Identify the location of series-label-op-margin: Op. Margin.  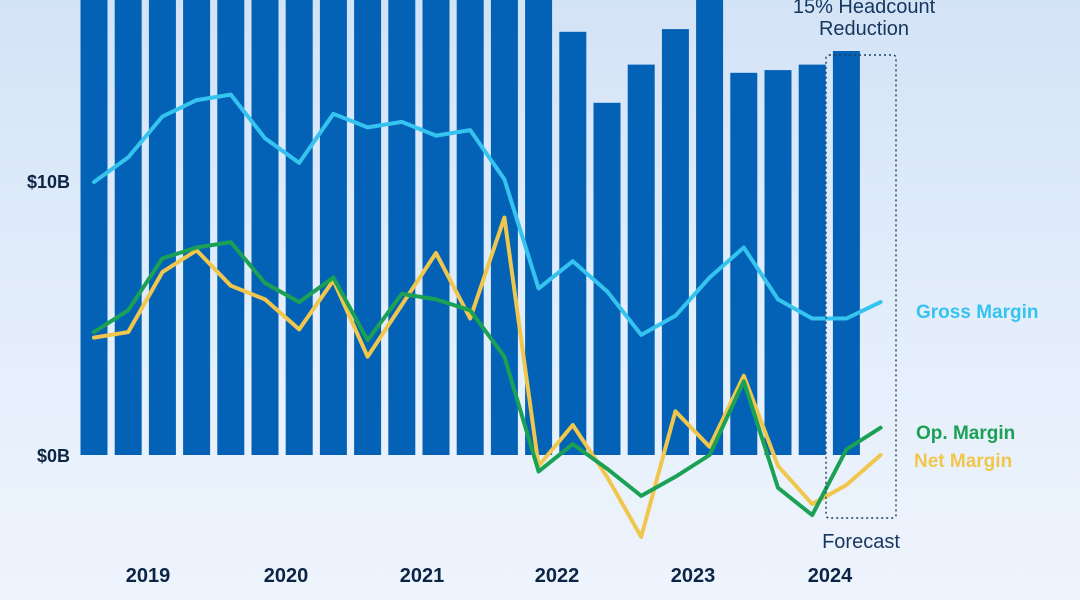
(965, 433).